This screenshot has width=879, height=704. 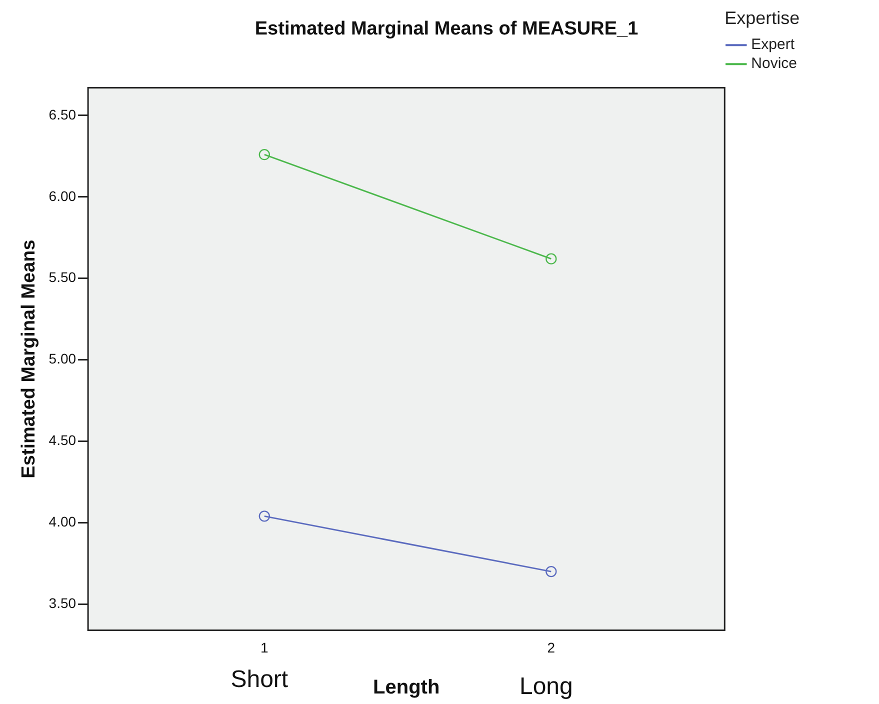 What do you see at coordinates (62, 440) in the screenshot?
I see `y-tick-label: 4.50` at bounding box center [62, 440].